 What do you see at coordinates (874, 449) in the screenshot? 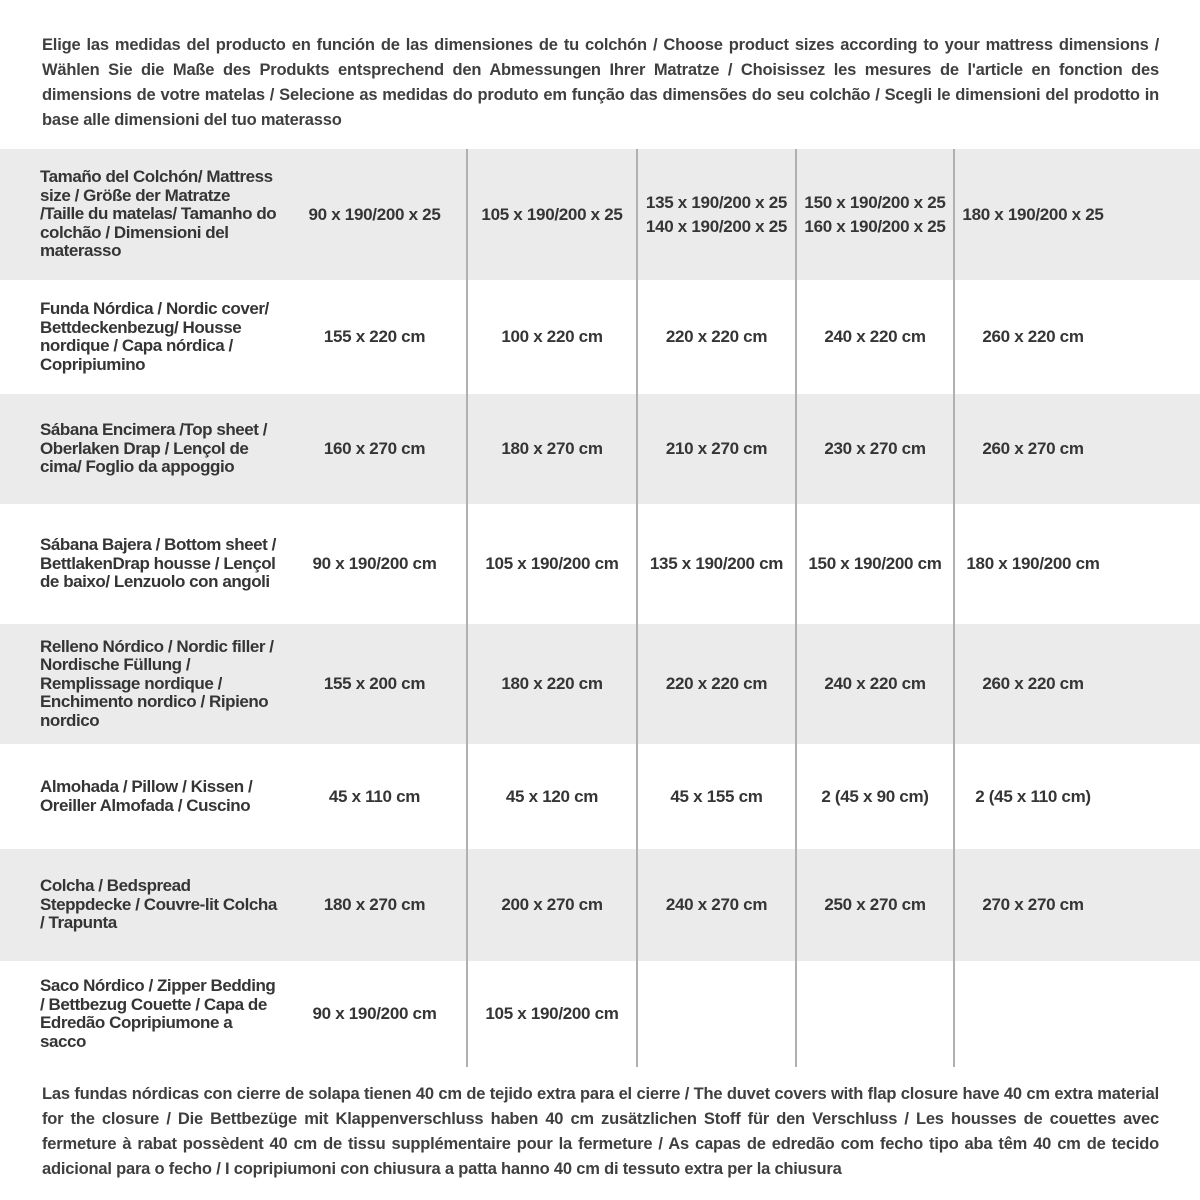
I see `size-cell: 230 x 270 cm` at bounding box center [874, 449].